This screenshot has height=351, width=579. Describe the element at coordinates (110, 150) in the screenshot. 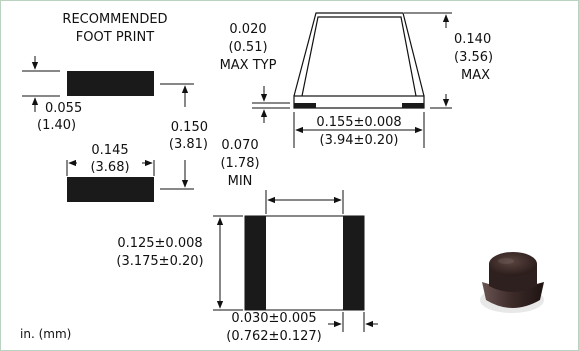

I see `pad-width-inches: 0.145` at that location.